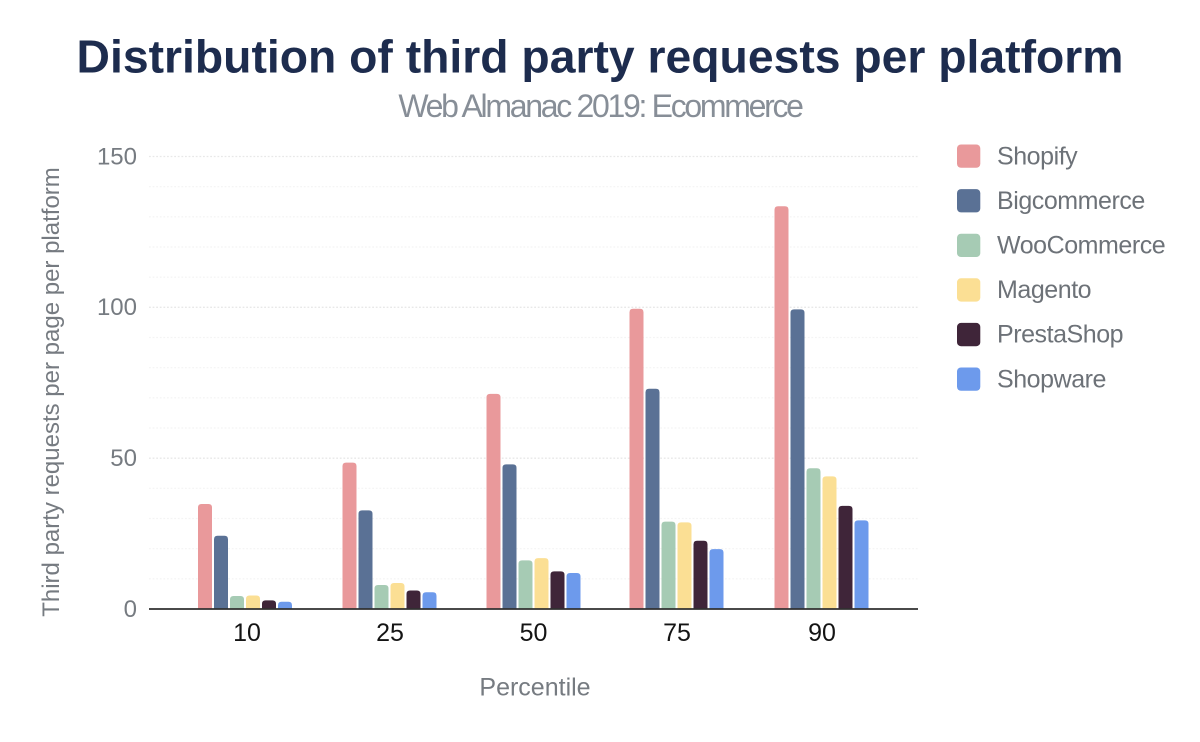 The image size is (1200, 742). Describe the element at coordinates (1060, 335) in the screenshot. I see `svg-text: PrestaShop` at that location.